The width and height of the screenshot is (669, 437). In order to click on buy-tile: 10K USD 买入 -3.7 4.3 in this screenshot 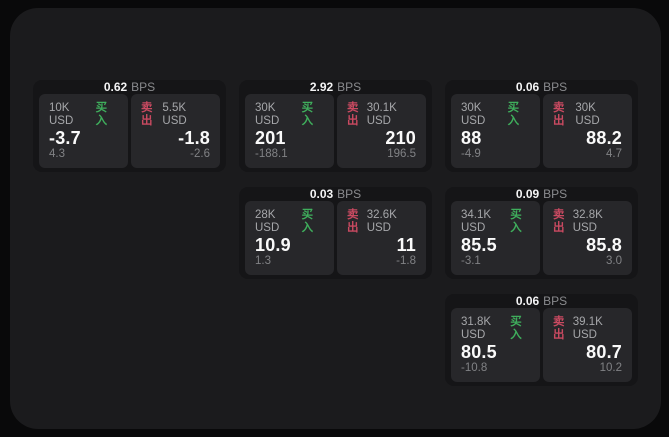, I will do `click(83, 131)`.